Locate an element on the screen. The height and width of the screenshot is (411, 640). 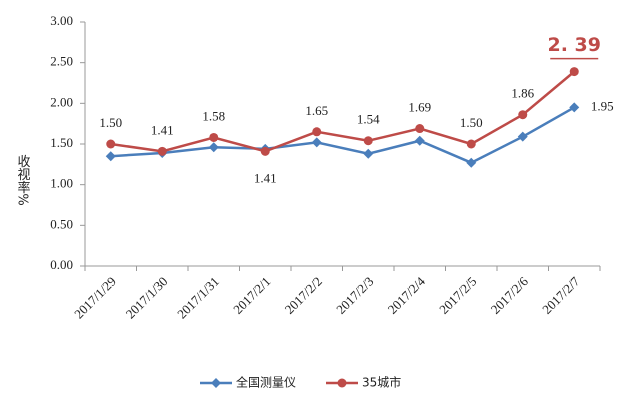
data-label: 1.95 is located at coordinates (602, 105).